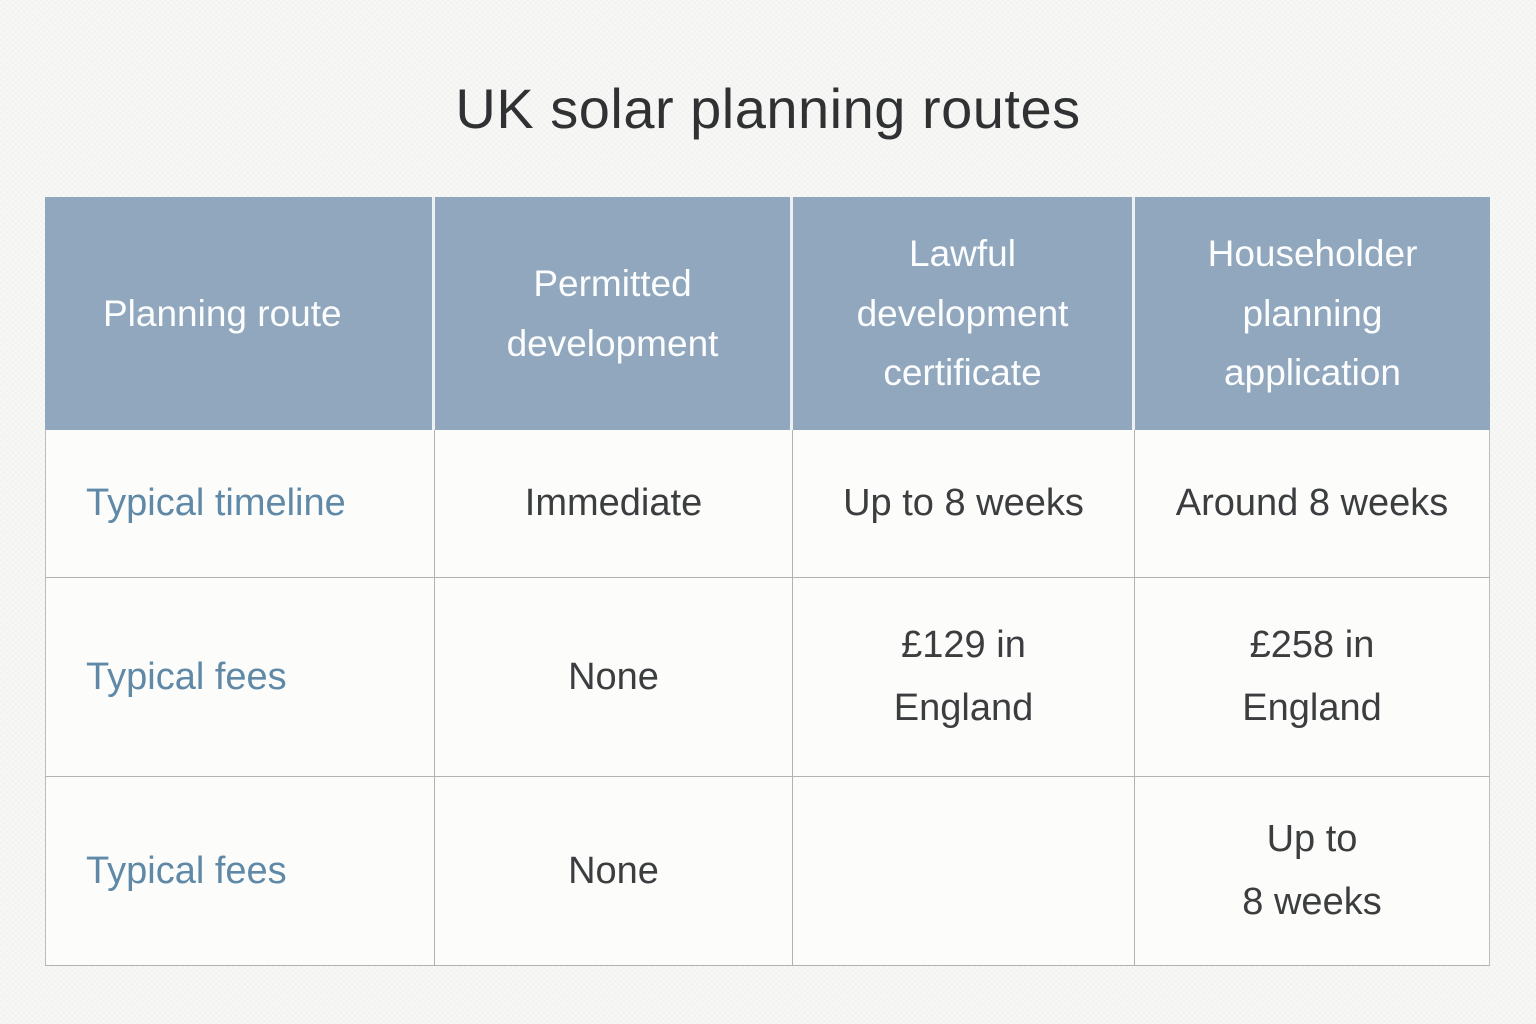 The height and width of the screenshot is (1024, 1536). I want to click on row-label-typical-fees: Typical fees, so click(240, 677).